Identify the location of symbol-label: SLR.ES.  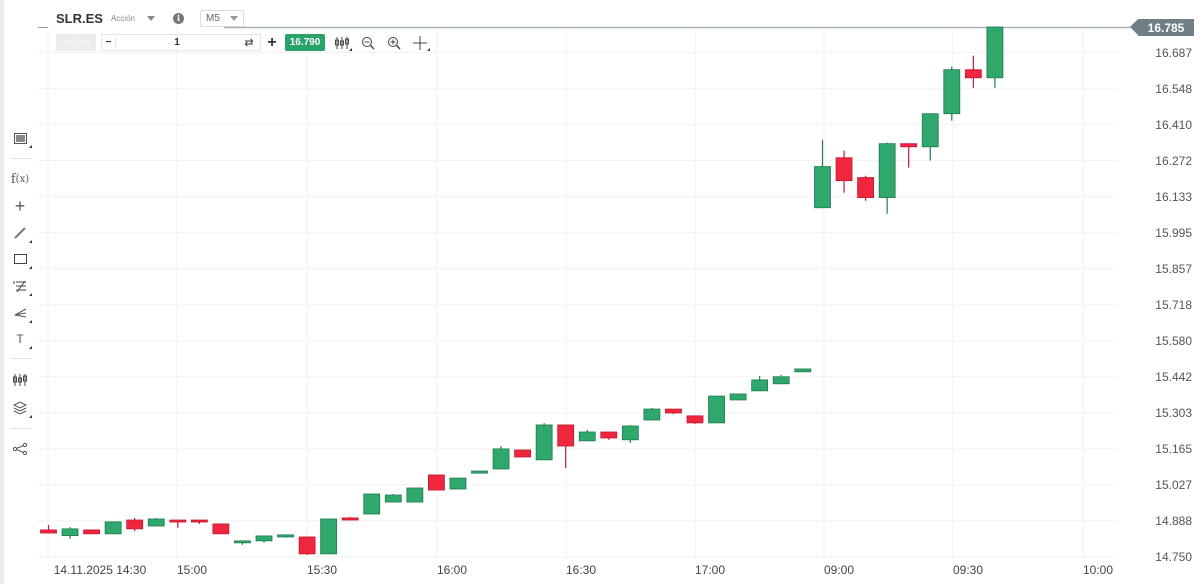
(79, 18).